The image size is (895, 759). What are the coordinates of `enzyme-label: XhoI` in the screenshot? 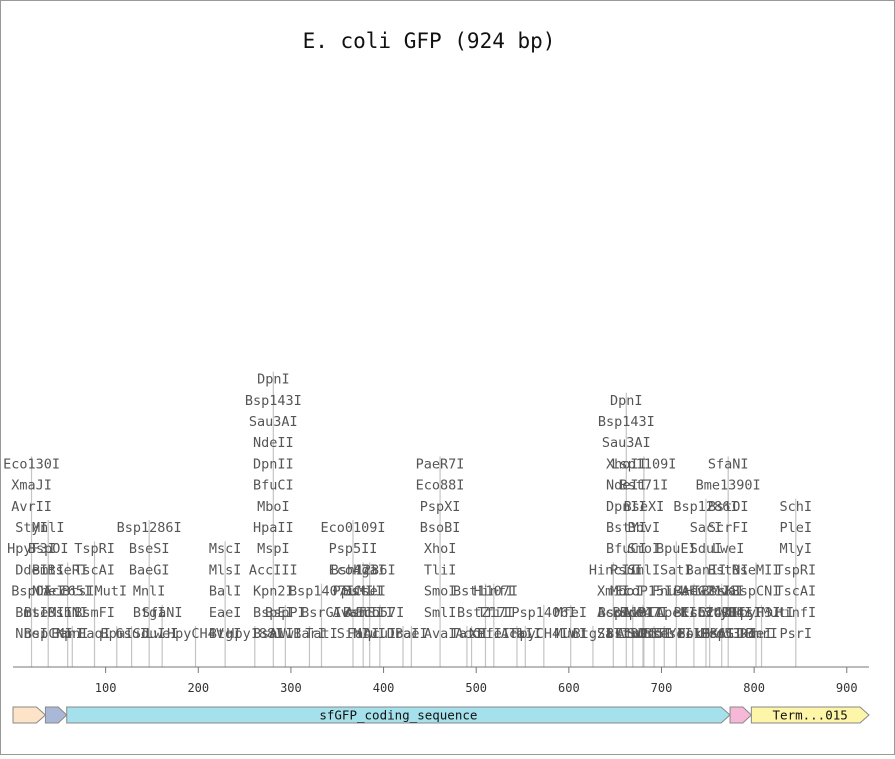 It's located at (440, 549).